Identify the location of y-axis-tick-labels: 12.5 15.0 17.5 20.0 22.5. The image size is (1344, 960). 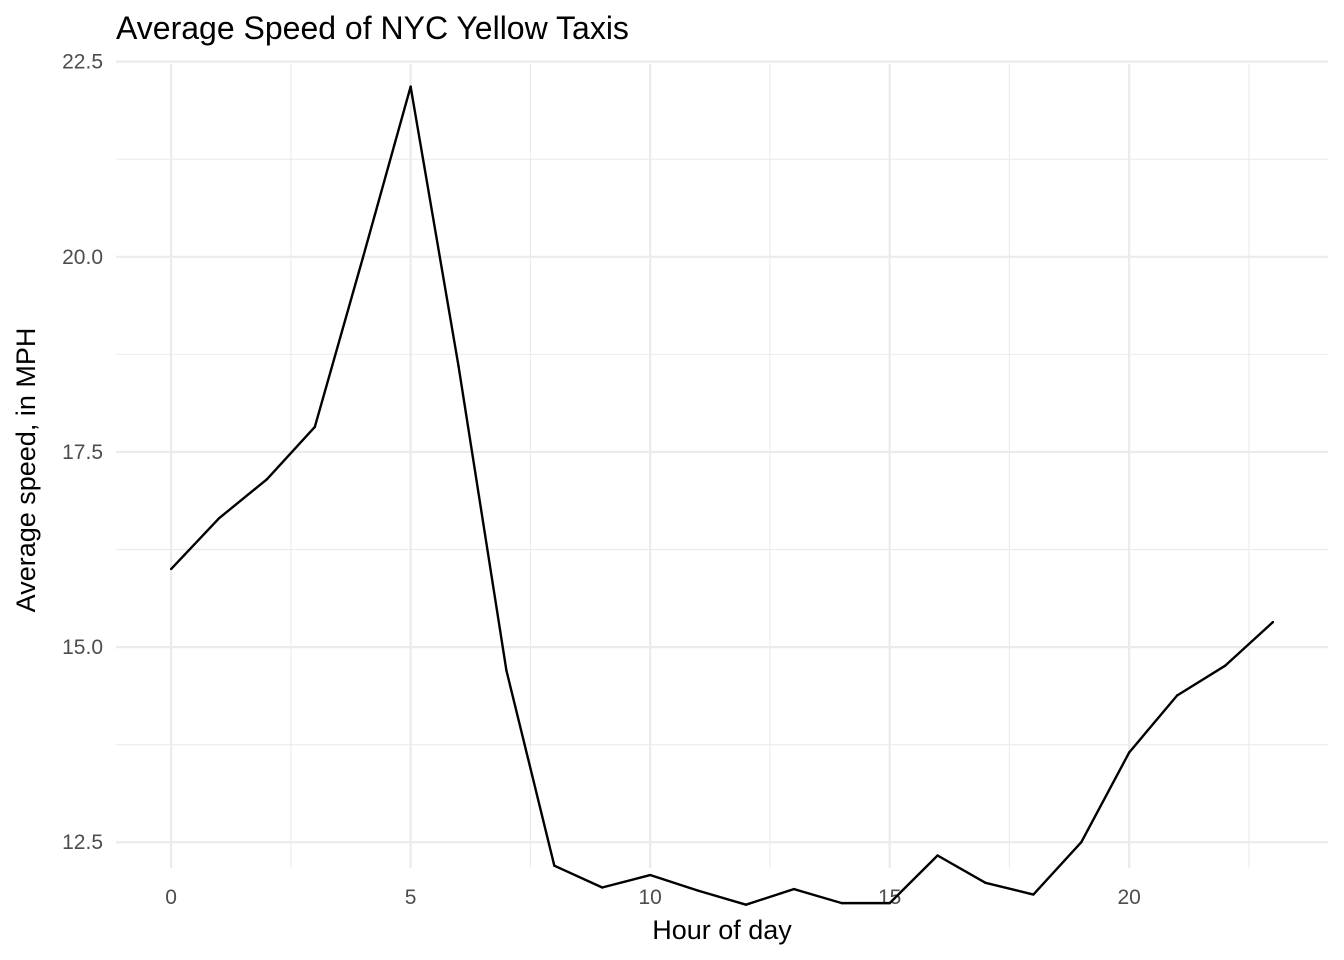
(82, 453).